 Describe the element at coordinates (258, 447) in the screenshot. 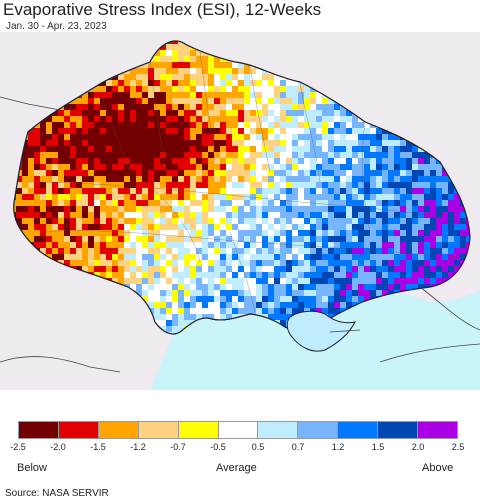

I see `legend-tick-label: 0.5` at that location.